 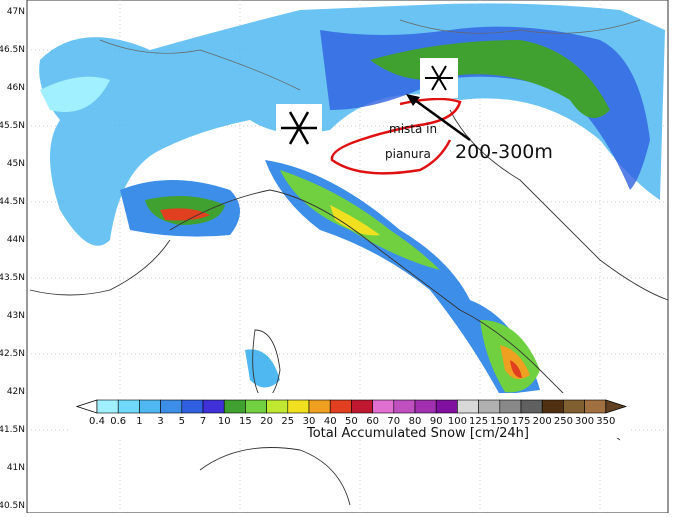 What do you see at coordinates (16, 468) in the screenshot?
I see `latitude-label: 41N` at bounding box center [16, 468].